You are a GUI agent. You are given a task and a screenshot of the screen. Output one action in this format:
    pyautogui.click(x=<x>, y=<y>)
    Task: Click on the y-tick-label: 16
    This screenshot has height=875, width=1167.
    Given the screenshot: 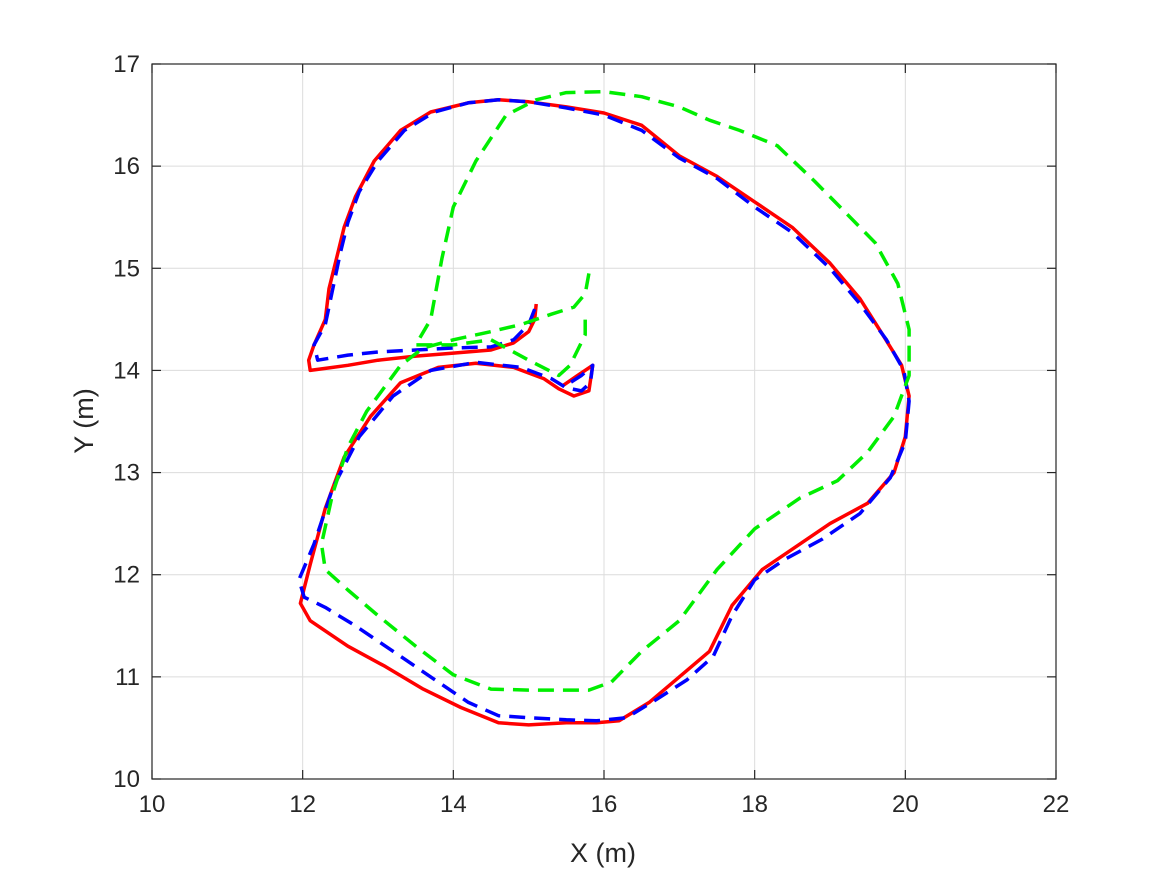 What is the action you would take?
    pyautogui.click(x=126, y=166)
    